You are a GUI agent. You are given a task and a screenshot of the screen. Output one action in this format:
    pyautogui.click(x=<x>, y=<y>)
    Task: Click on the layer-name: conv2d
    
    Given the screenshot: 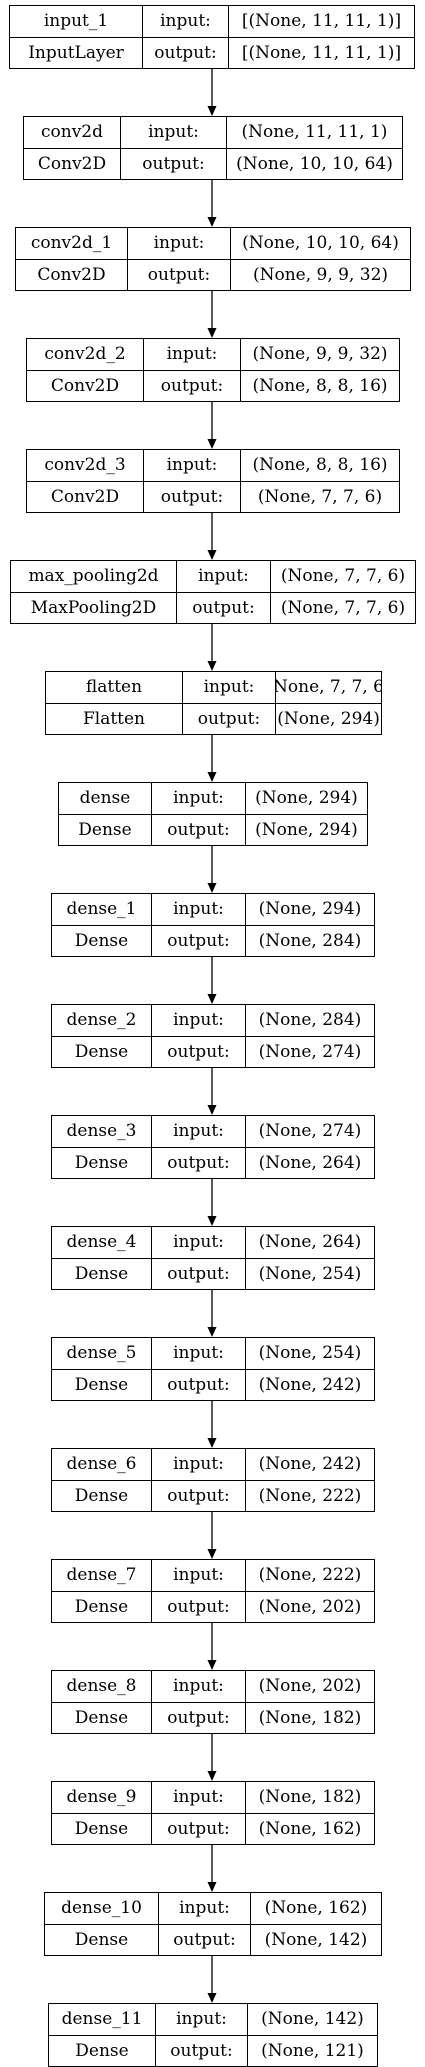 What is the action you would take?
    pyautogui.click(x=71, y=132)
    